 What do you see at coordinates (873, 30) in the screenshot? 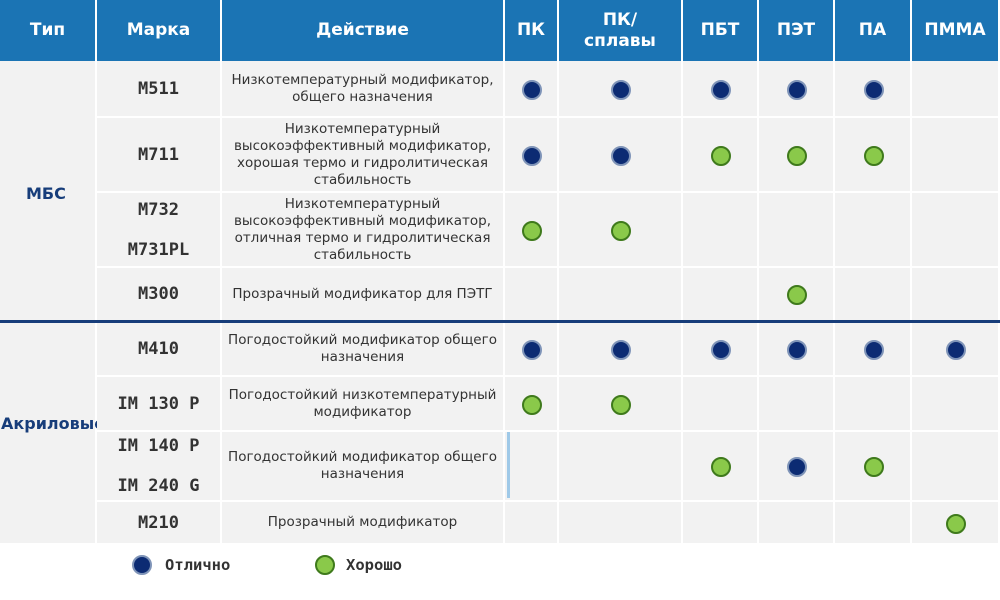
I see `header-7: ПА` at bounding box center [873, 30].